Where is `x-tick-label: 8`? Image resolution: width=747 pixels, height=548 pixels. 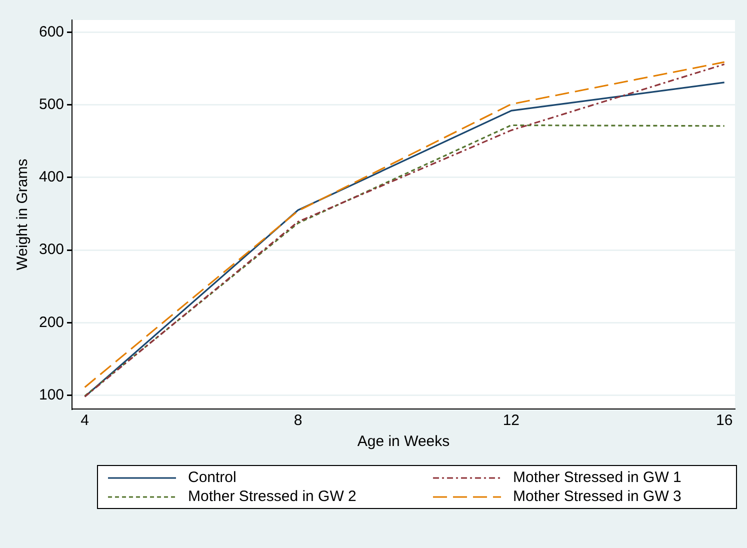
x-tick-label: 8 is located at coordinates (298, 421).